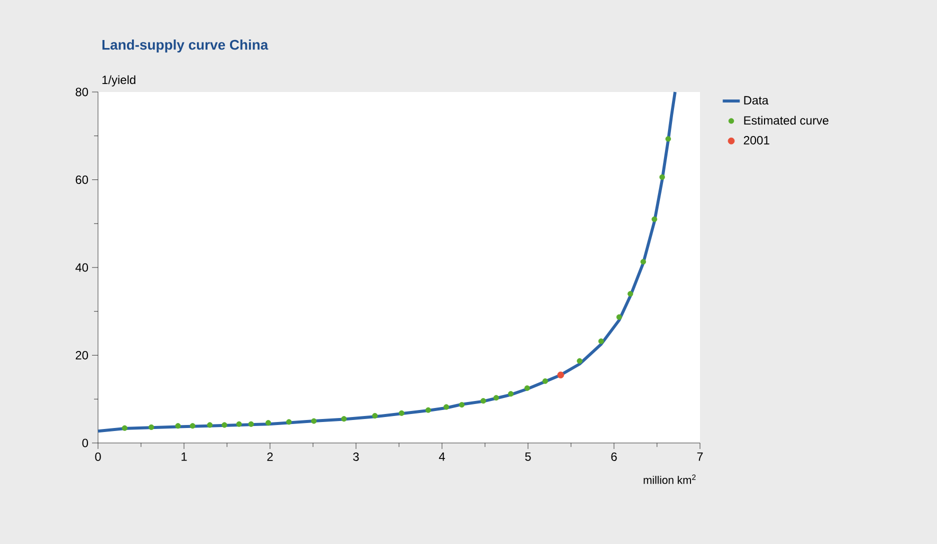 The width and height of the screenshot is (937, 544). Describe the element at coordinates (700, 456) in the screenshot. I see `x-tick-label: 7` at that location.